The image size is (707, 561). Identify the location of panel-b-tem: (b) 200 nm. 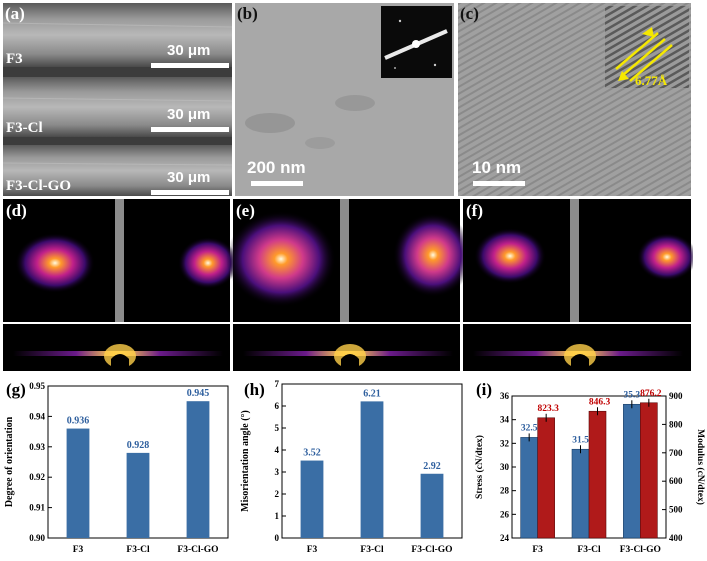
(344, 99).